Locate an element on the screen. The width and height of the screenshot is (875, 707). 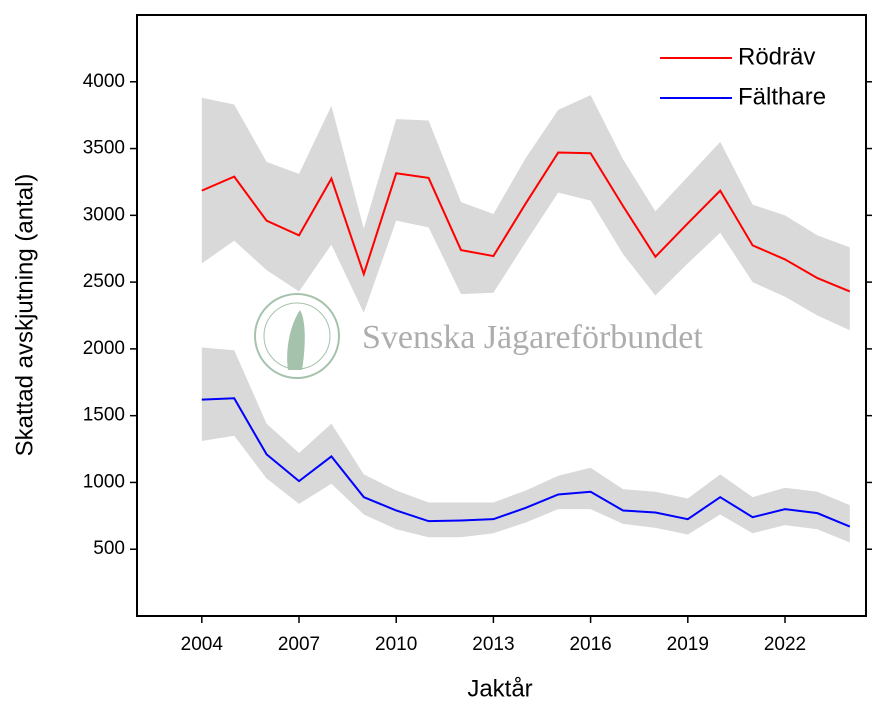
x-tick-label: 2016 is located at coordinates (590, 644).